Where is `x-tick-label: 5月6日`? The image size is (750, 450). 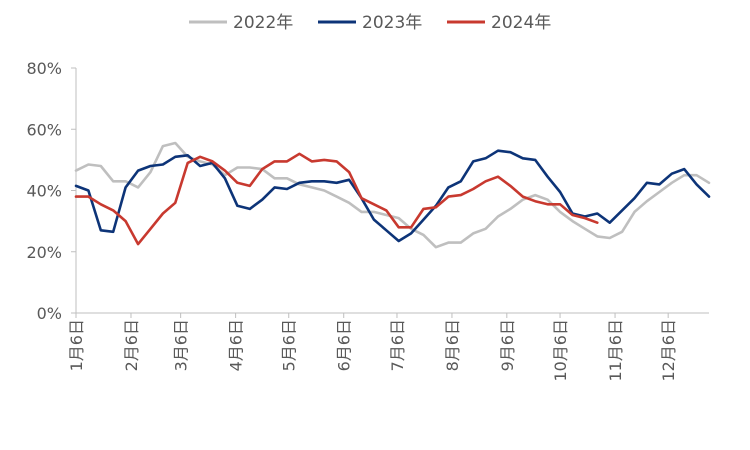 x-tick-label: 5月6日 is located at coordinates (289, 345).